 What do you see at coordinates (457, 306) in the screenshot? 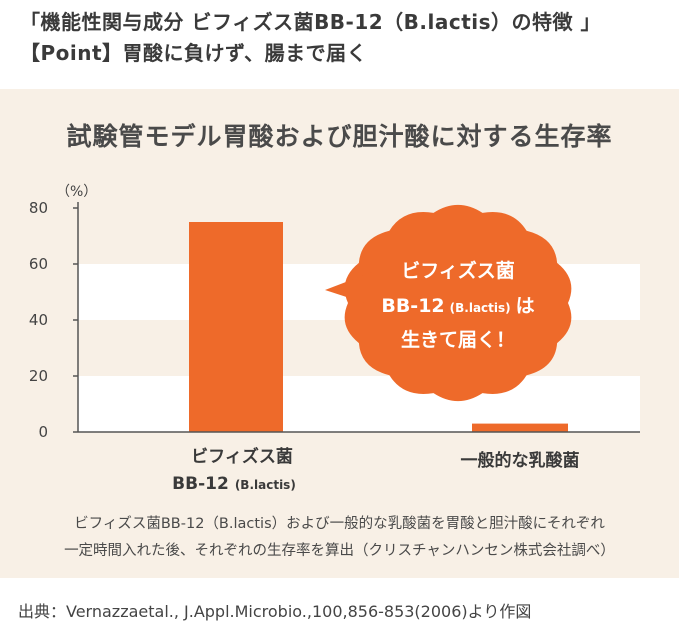
I see `callout-line-2: BB-12 (B.lactis) は` at bounding box center [457, 306].